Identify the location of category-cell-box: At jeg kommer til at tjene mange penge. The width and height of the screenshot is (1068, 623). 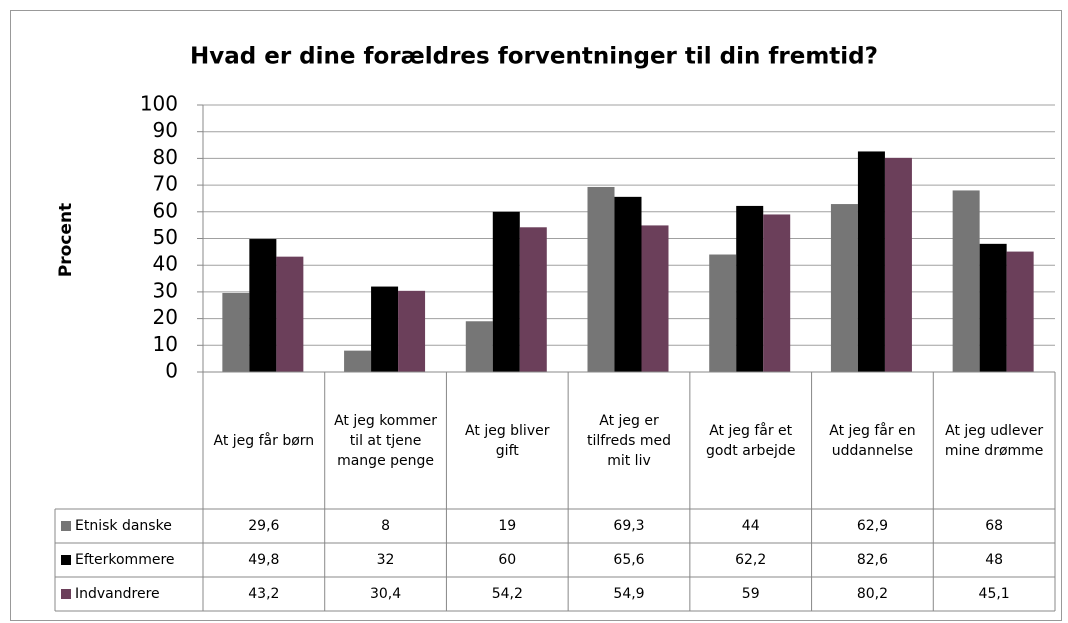
(386, 440).